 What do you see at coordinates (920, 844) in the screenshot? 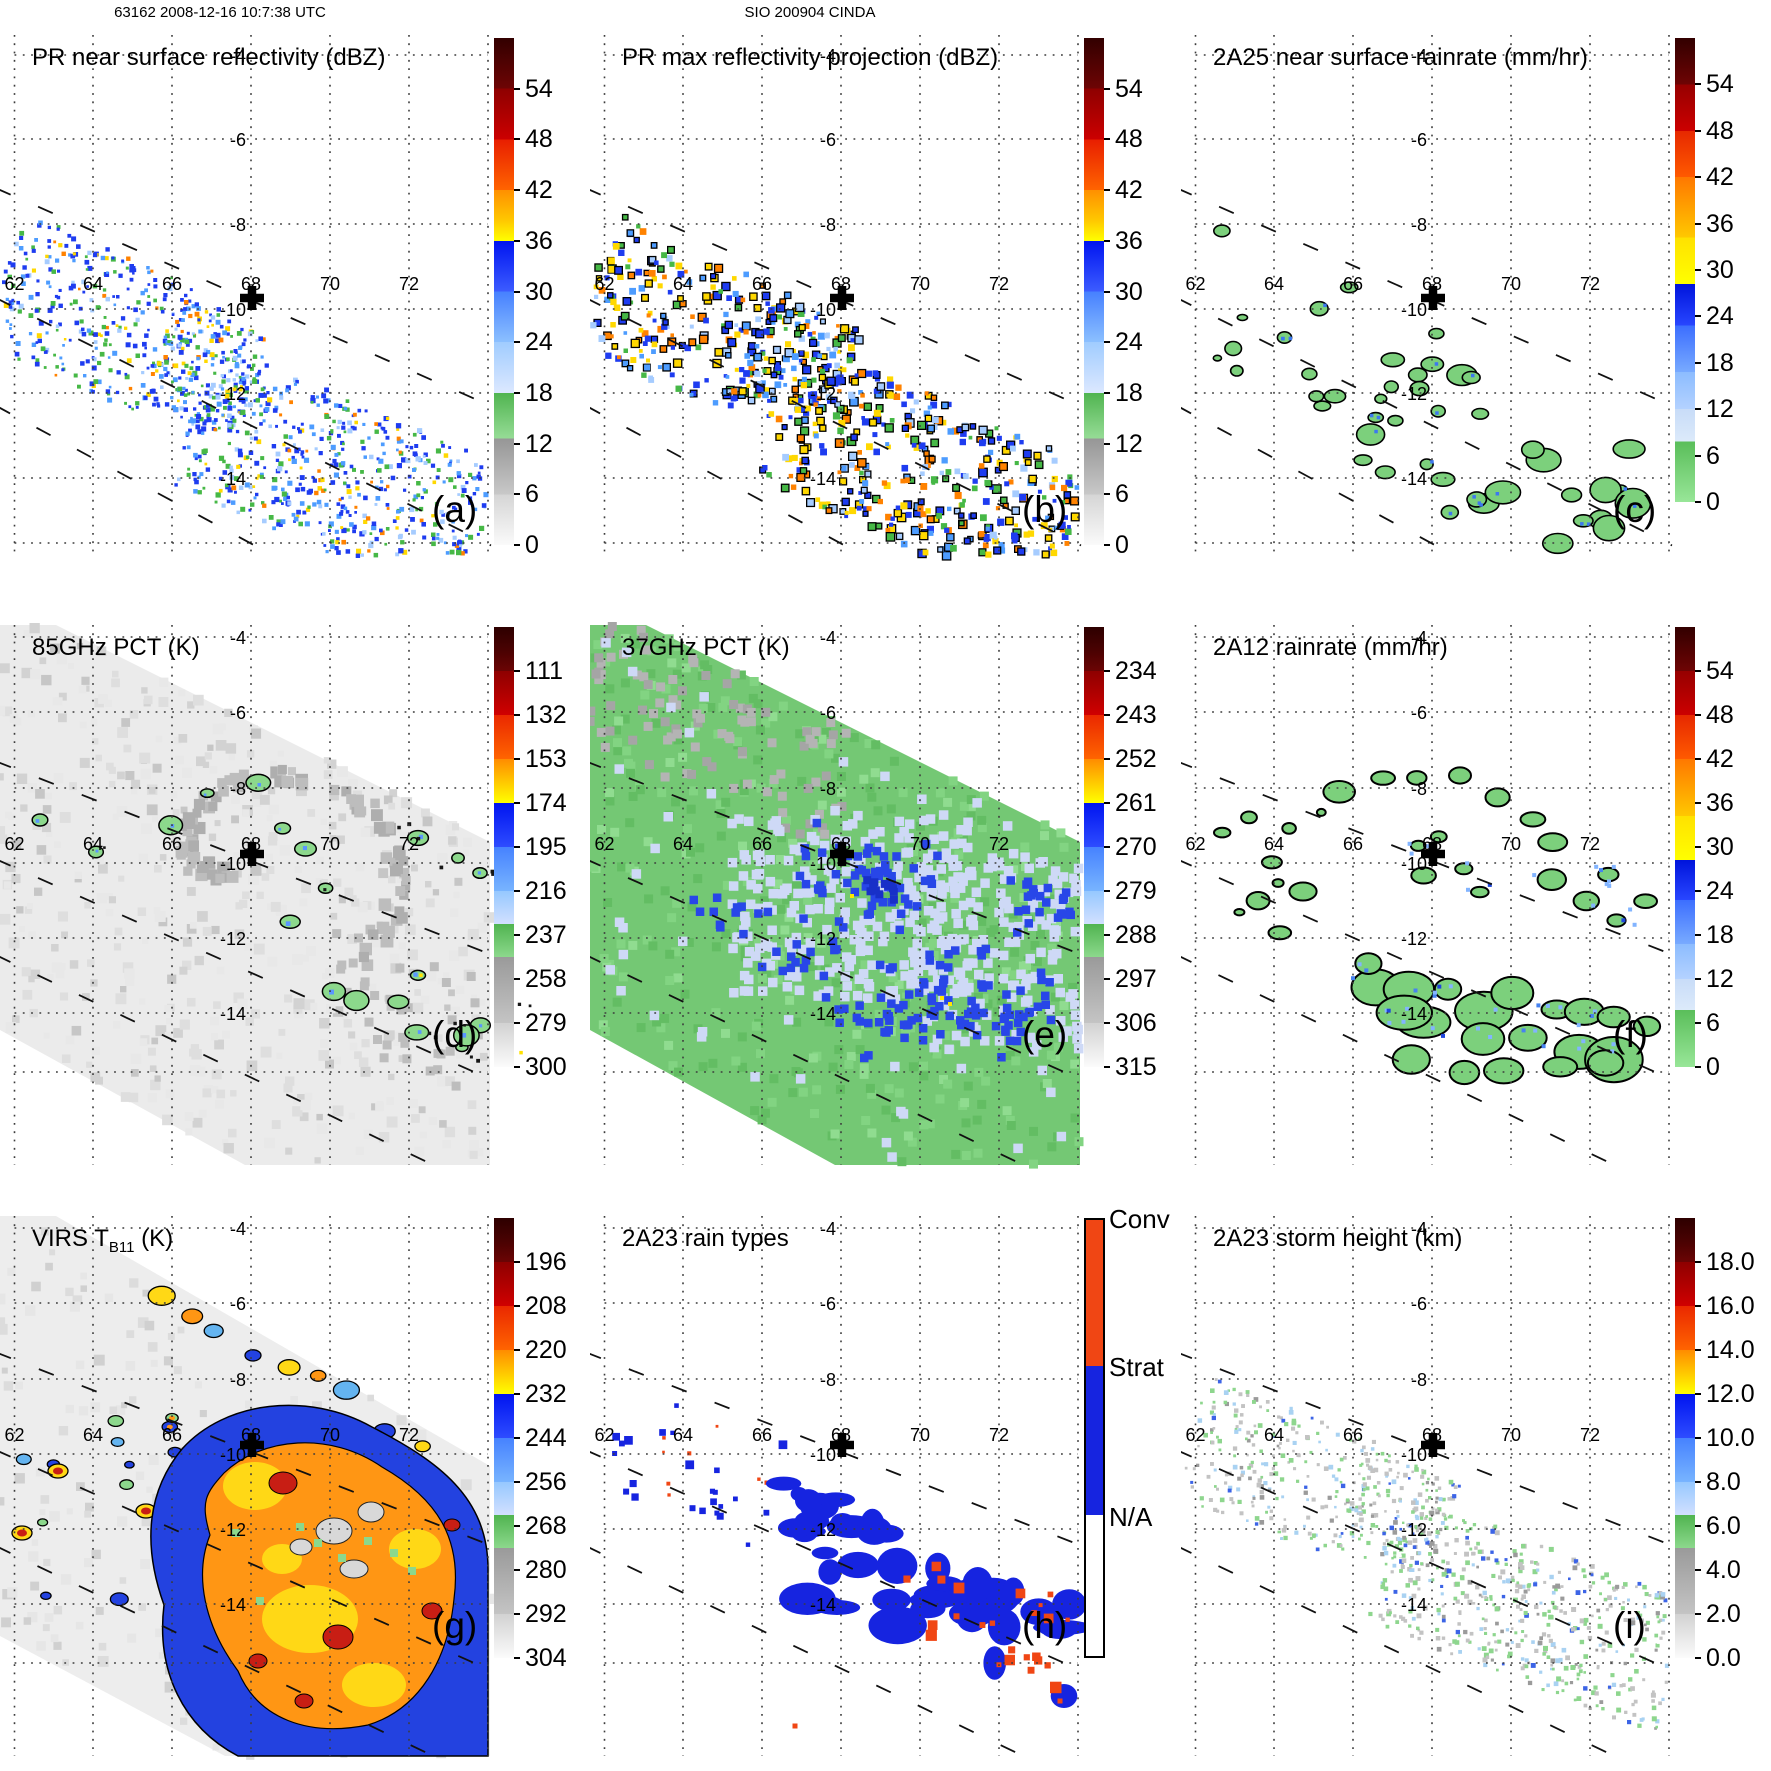
I see `svg-text: 70` at bounding box center [920, 844].